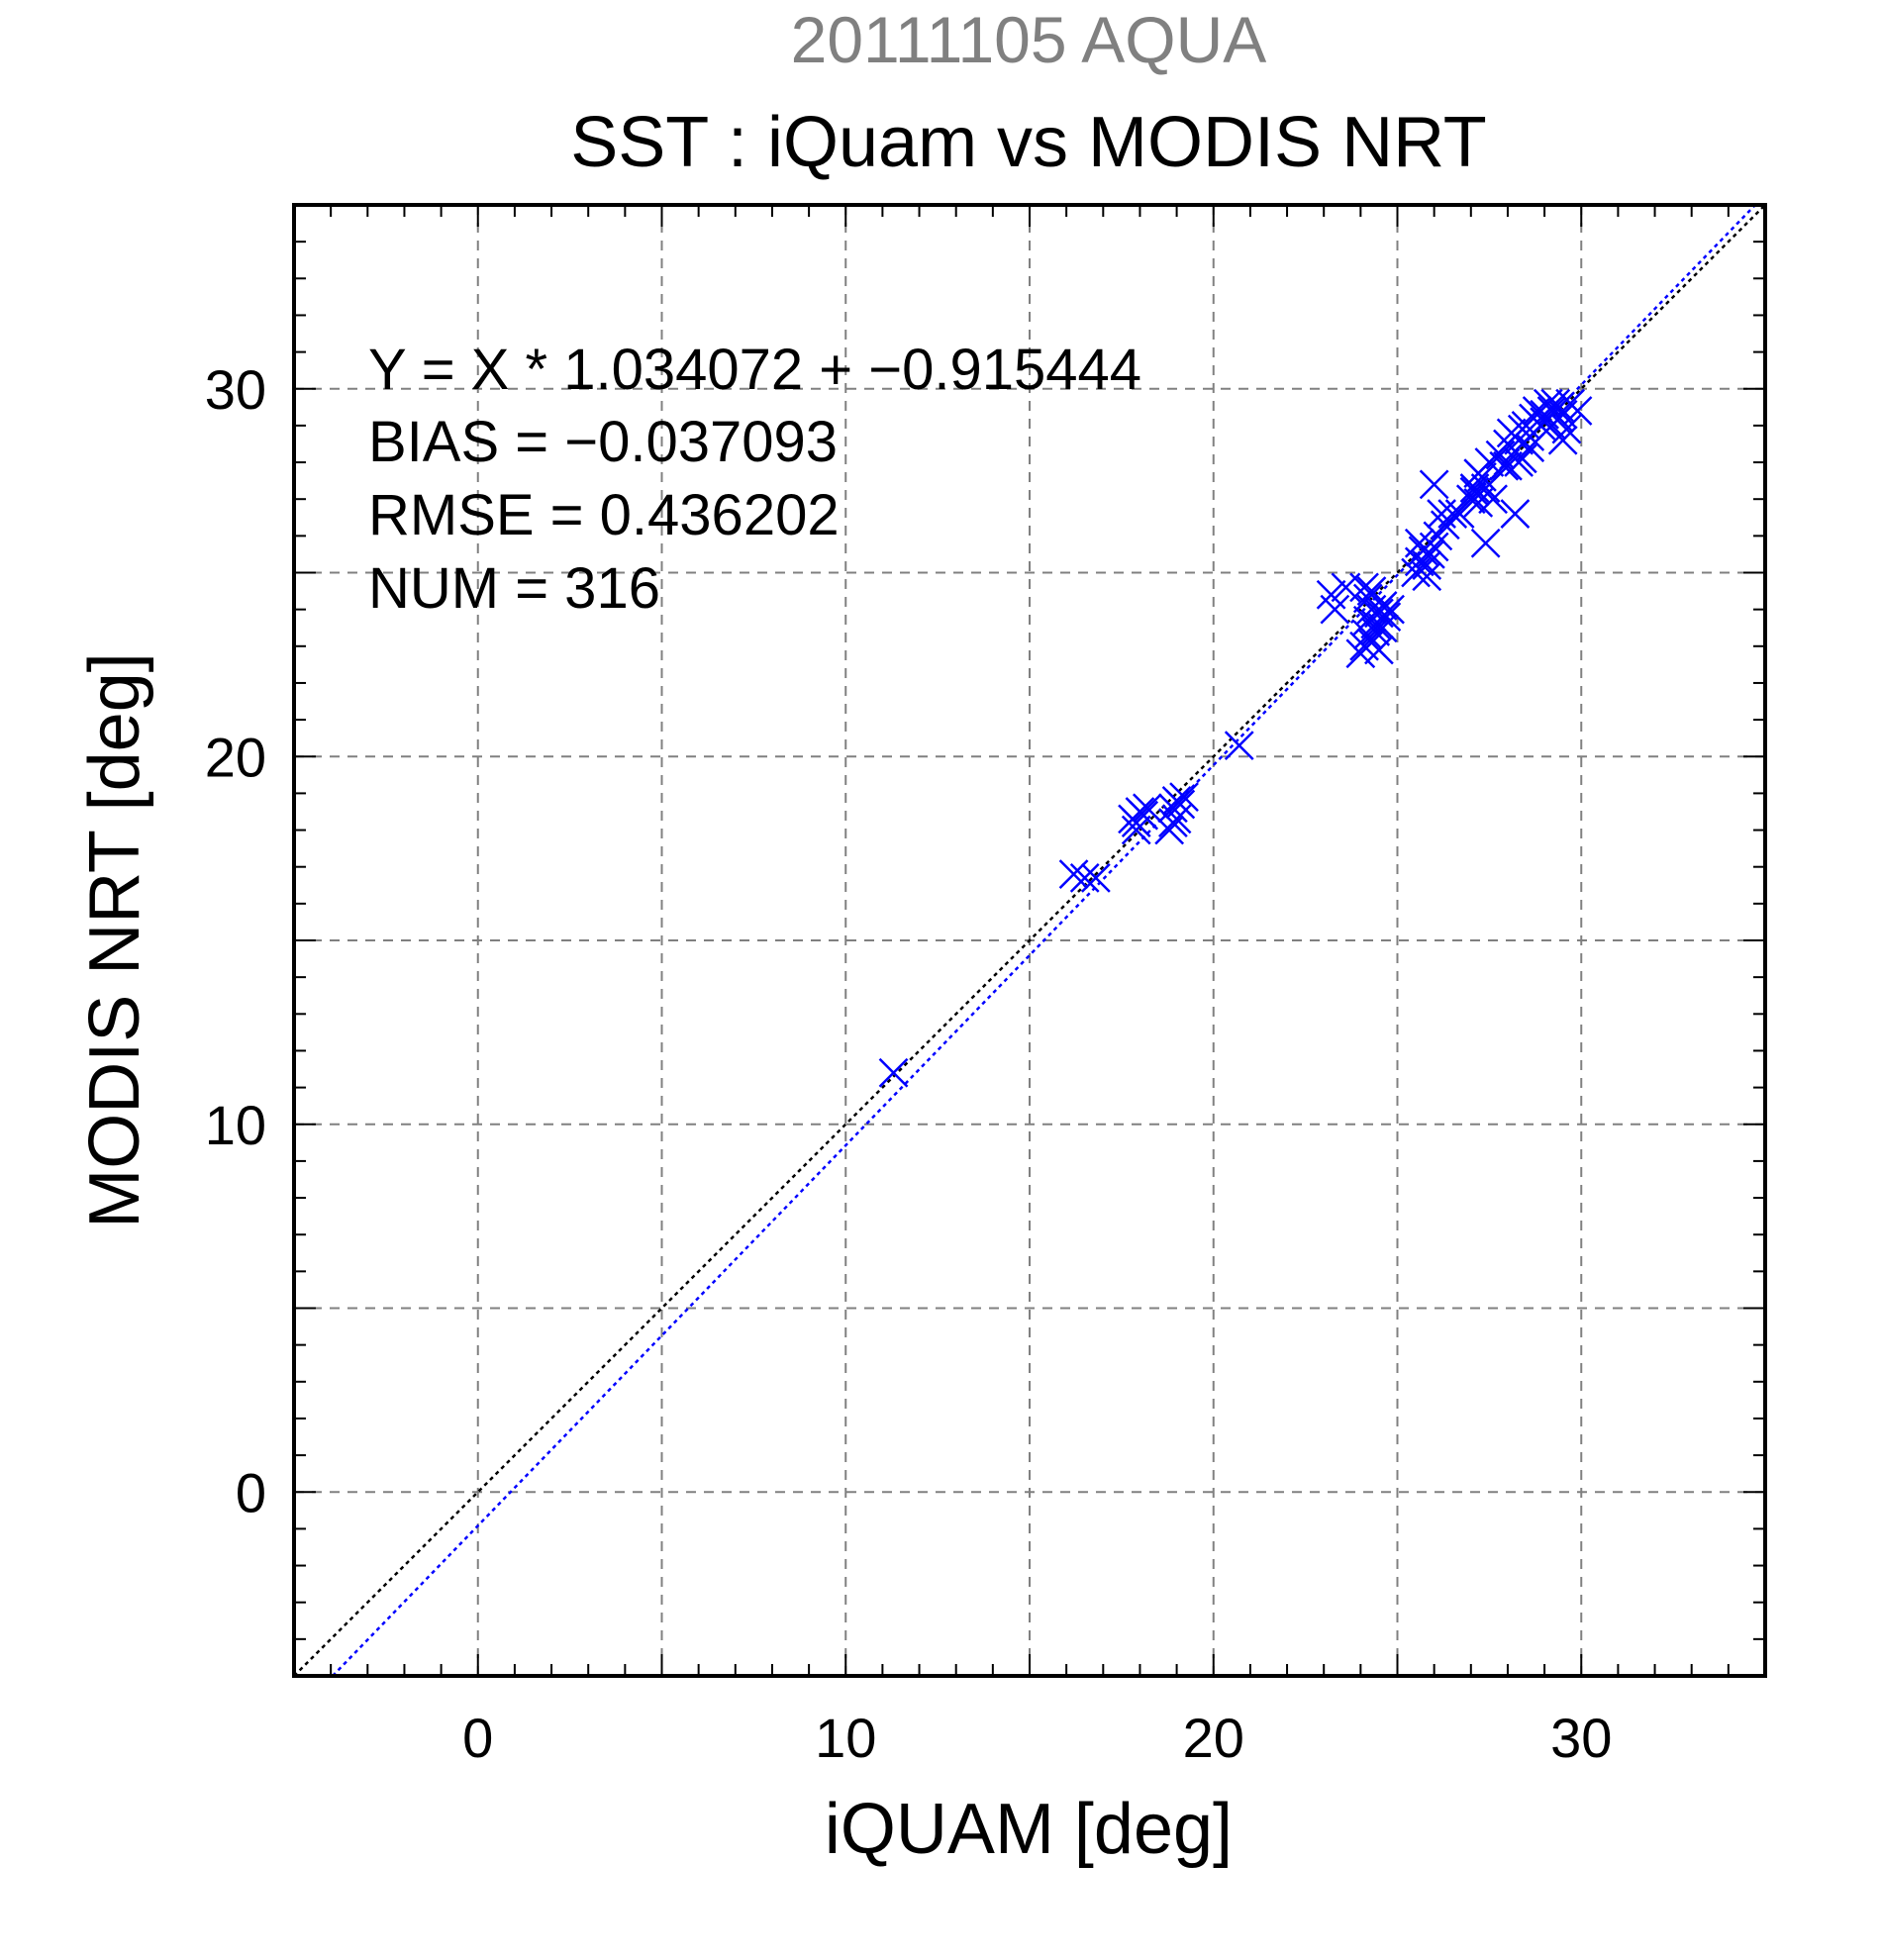  What do you see at coordinates (1029, 1829) in the screenshot?
I see `x-axis-label: iQUAM [deg]` at bounding box center [1029, 1829].